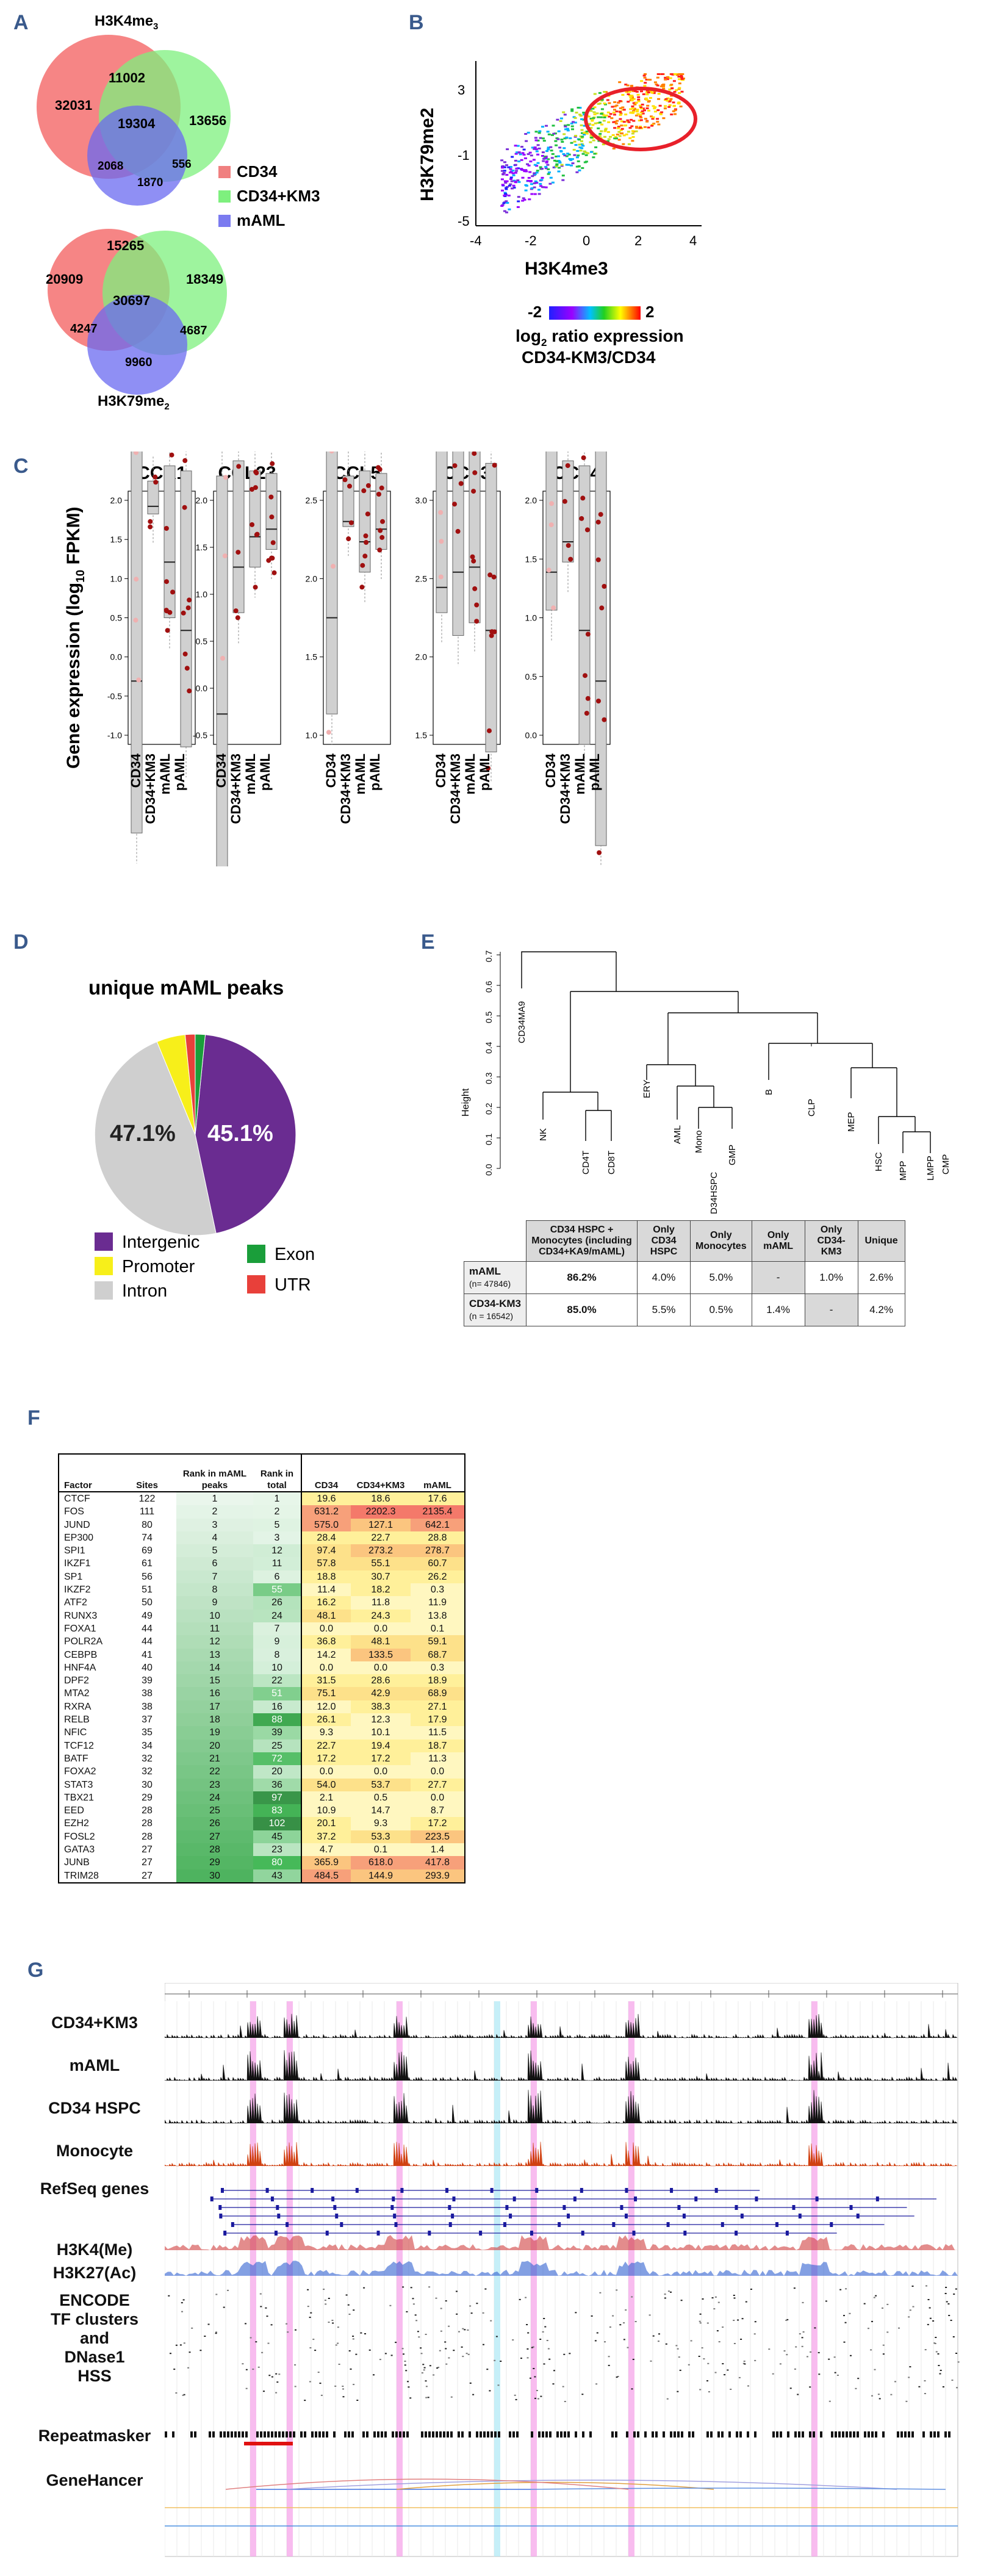 This screenshot has height=2576, width=981. What do you see at coordinates (438, 1603) in the screenshot?
I see `cell: 11.9` at bounding box center [438, 1603].